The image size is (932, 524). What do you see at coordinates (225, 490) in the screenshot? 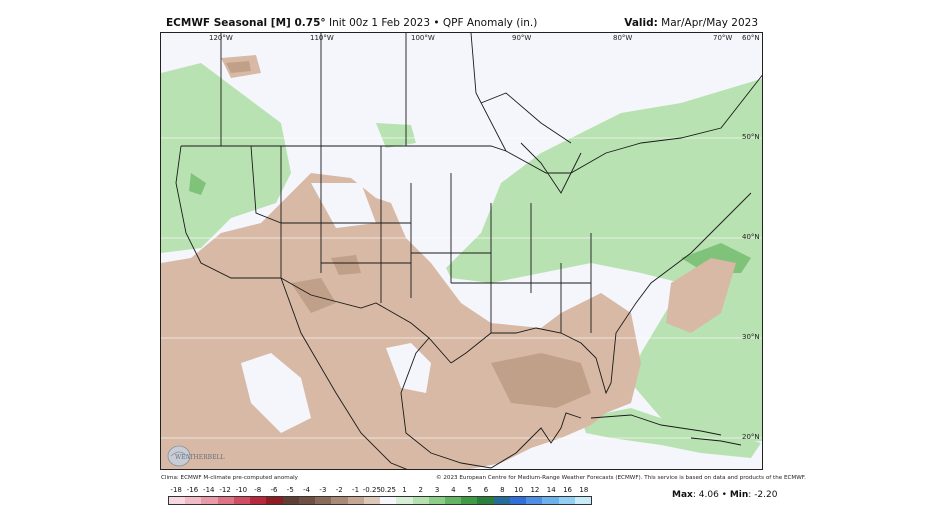
I see `colorbar-tick-label: -12` at bounding box center [225, 490].